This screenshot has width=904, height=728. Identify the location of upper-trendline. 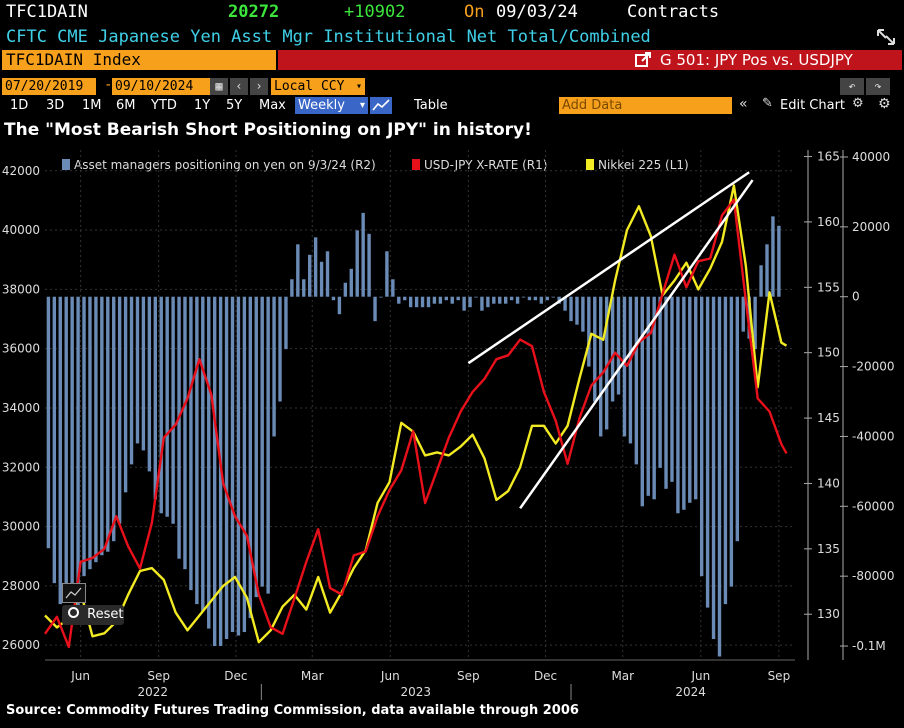
(608, 268).